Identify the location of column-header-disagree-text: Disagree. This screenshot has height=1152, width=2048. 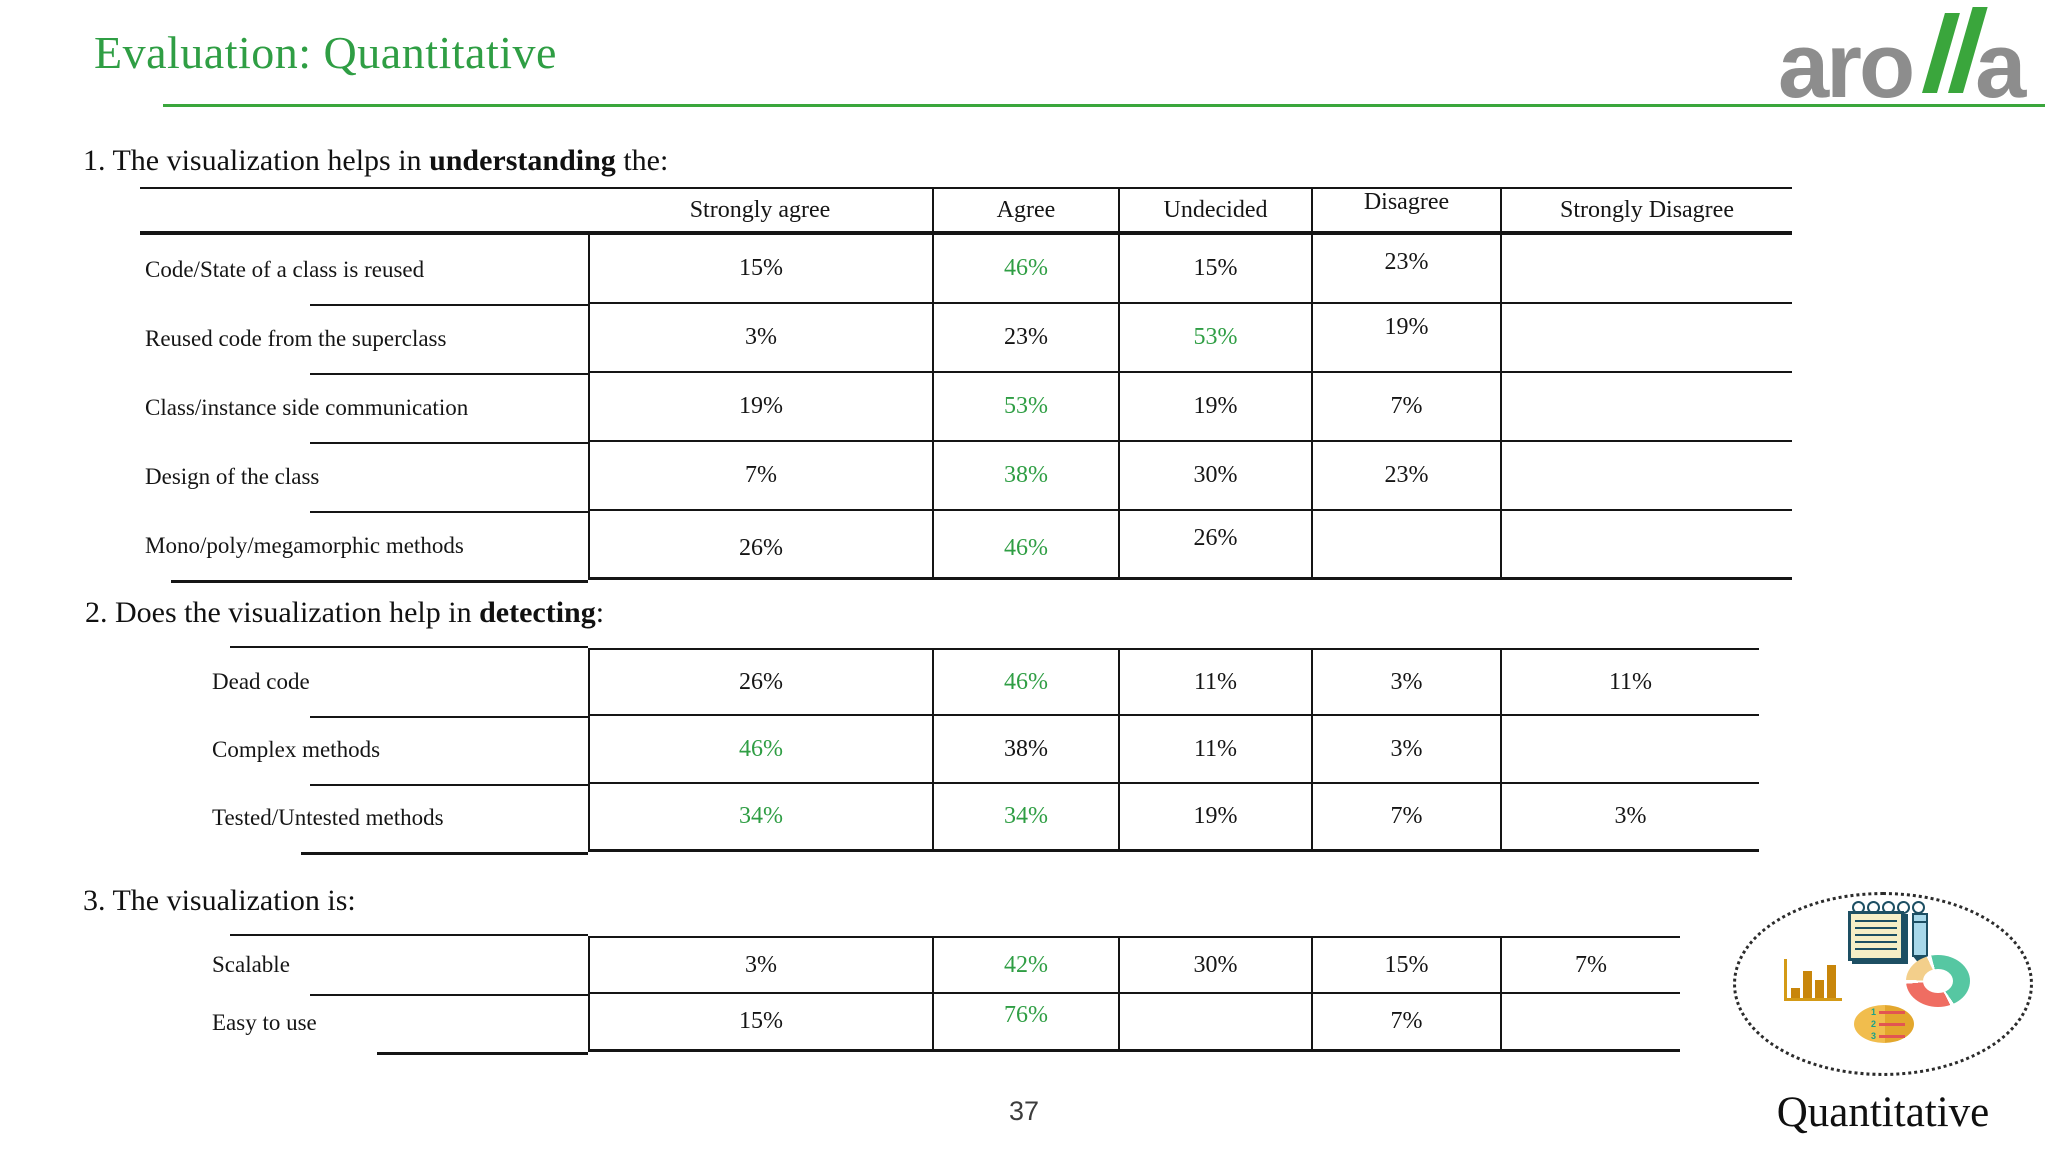
(1406, 201).